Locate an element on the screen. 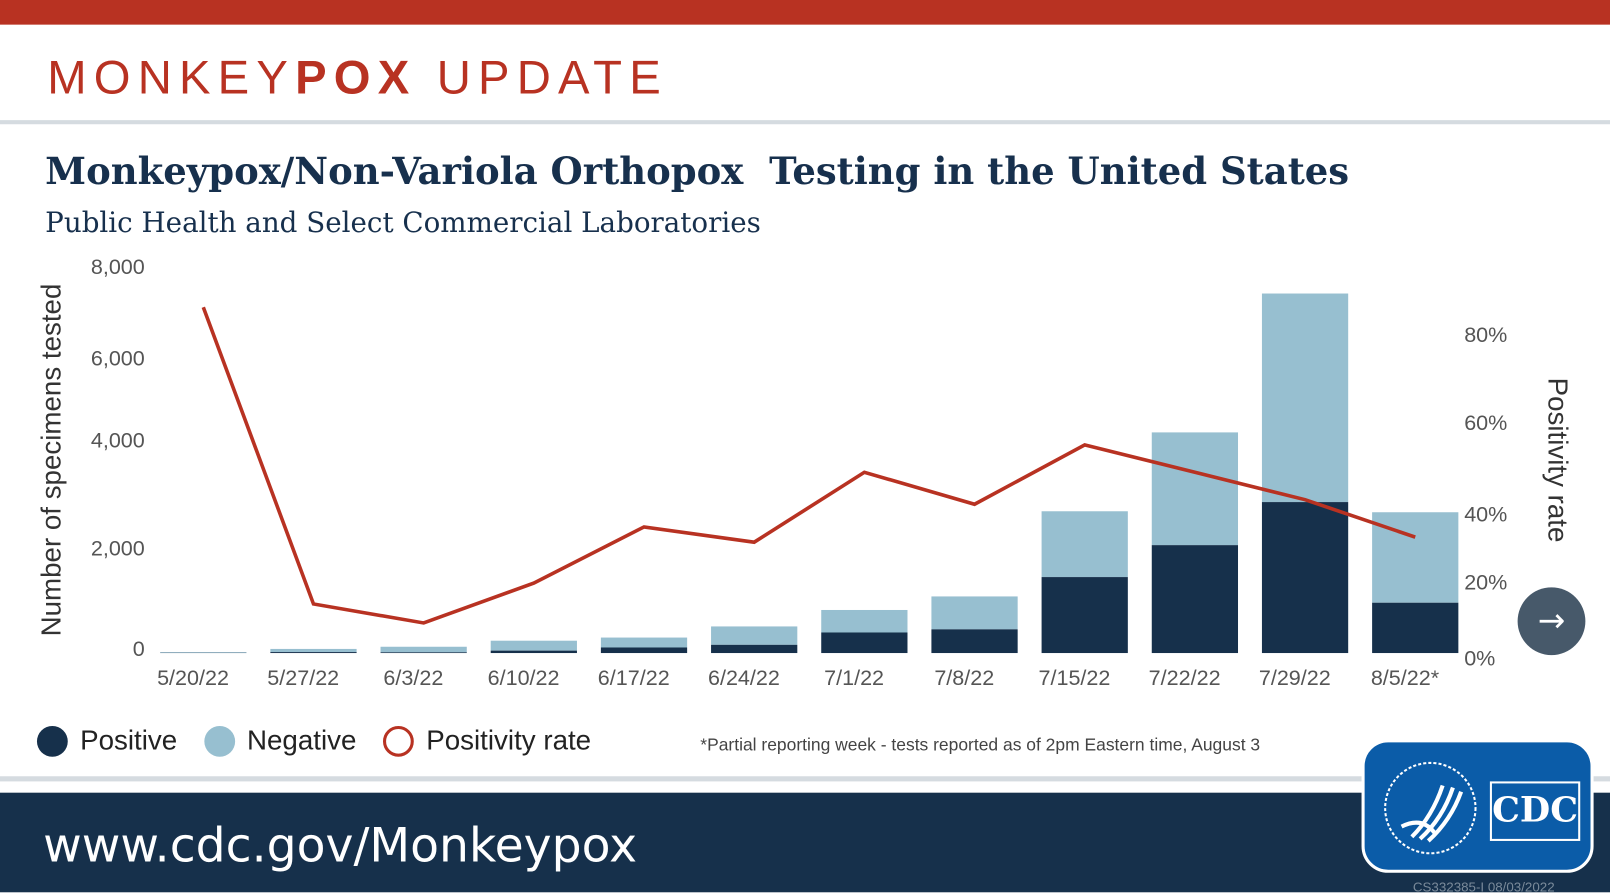 The height and width of the screenshot is (894, 1610). x-tick-label: 6/24/22 is located at coordinates (744, 677).